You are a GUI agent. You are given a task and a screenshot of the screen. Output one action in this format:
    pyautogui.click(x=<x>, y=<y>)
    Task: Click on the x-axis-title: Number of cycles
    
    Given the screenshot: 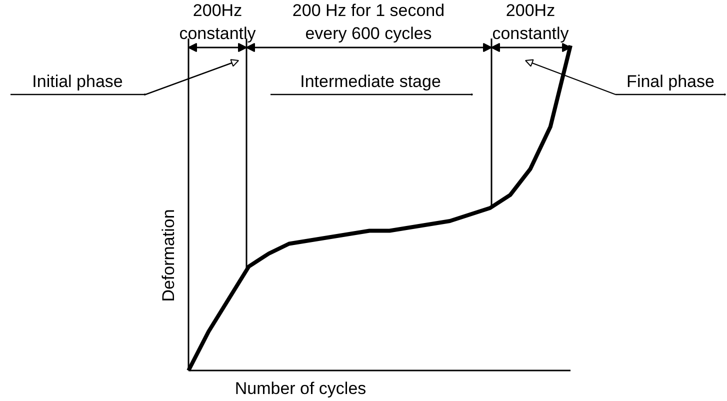 What is the action you would take?
    pyautogui.click(x=300, y=388)
    